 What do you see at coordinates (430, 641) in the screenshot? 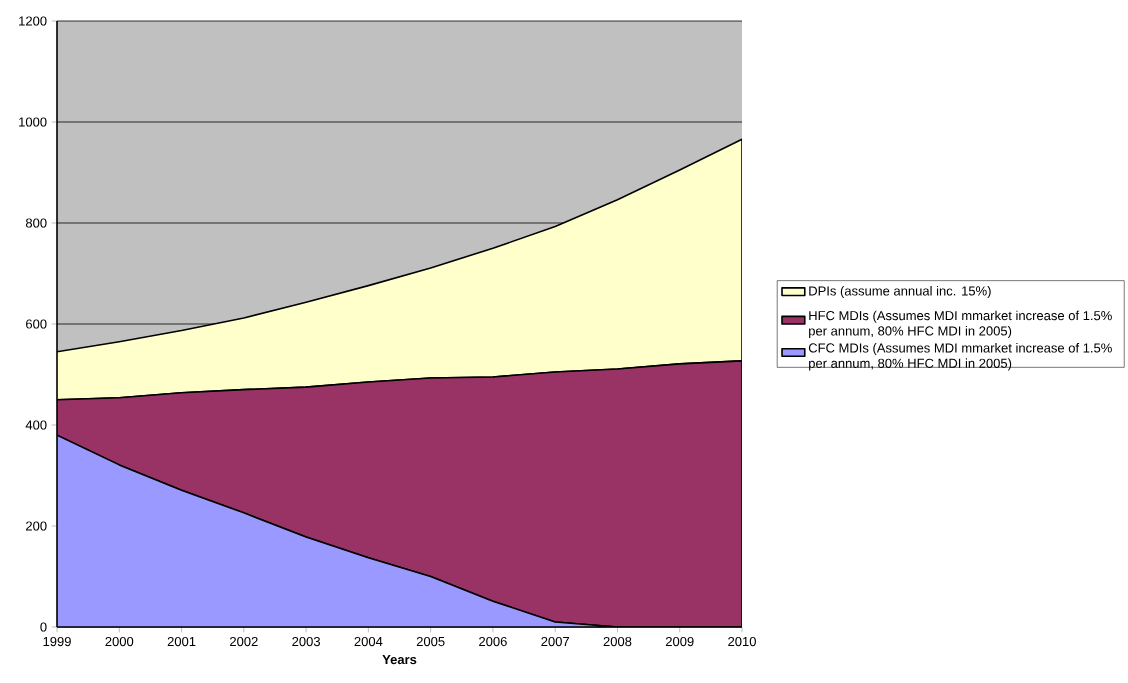
I see `x-tick-label: 2005` at bounding box center [430, 641].